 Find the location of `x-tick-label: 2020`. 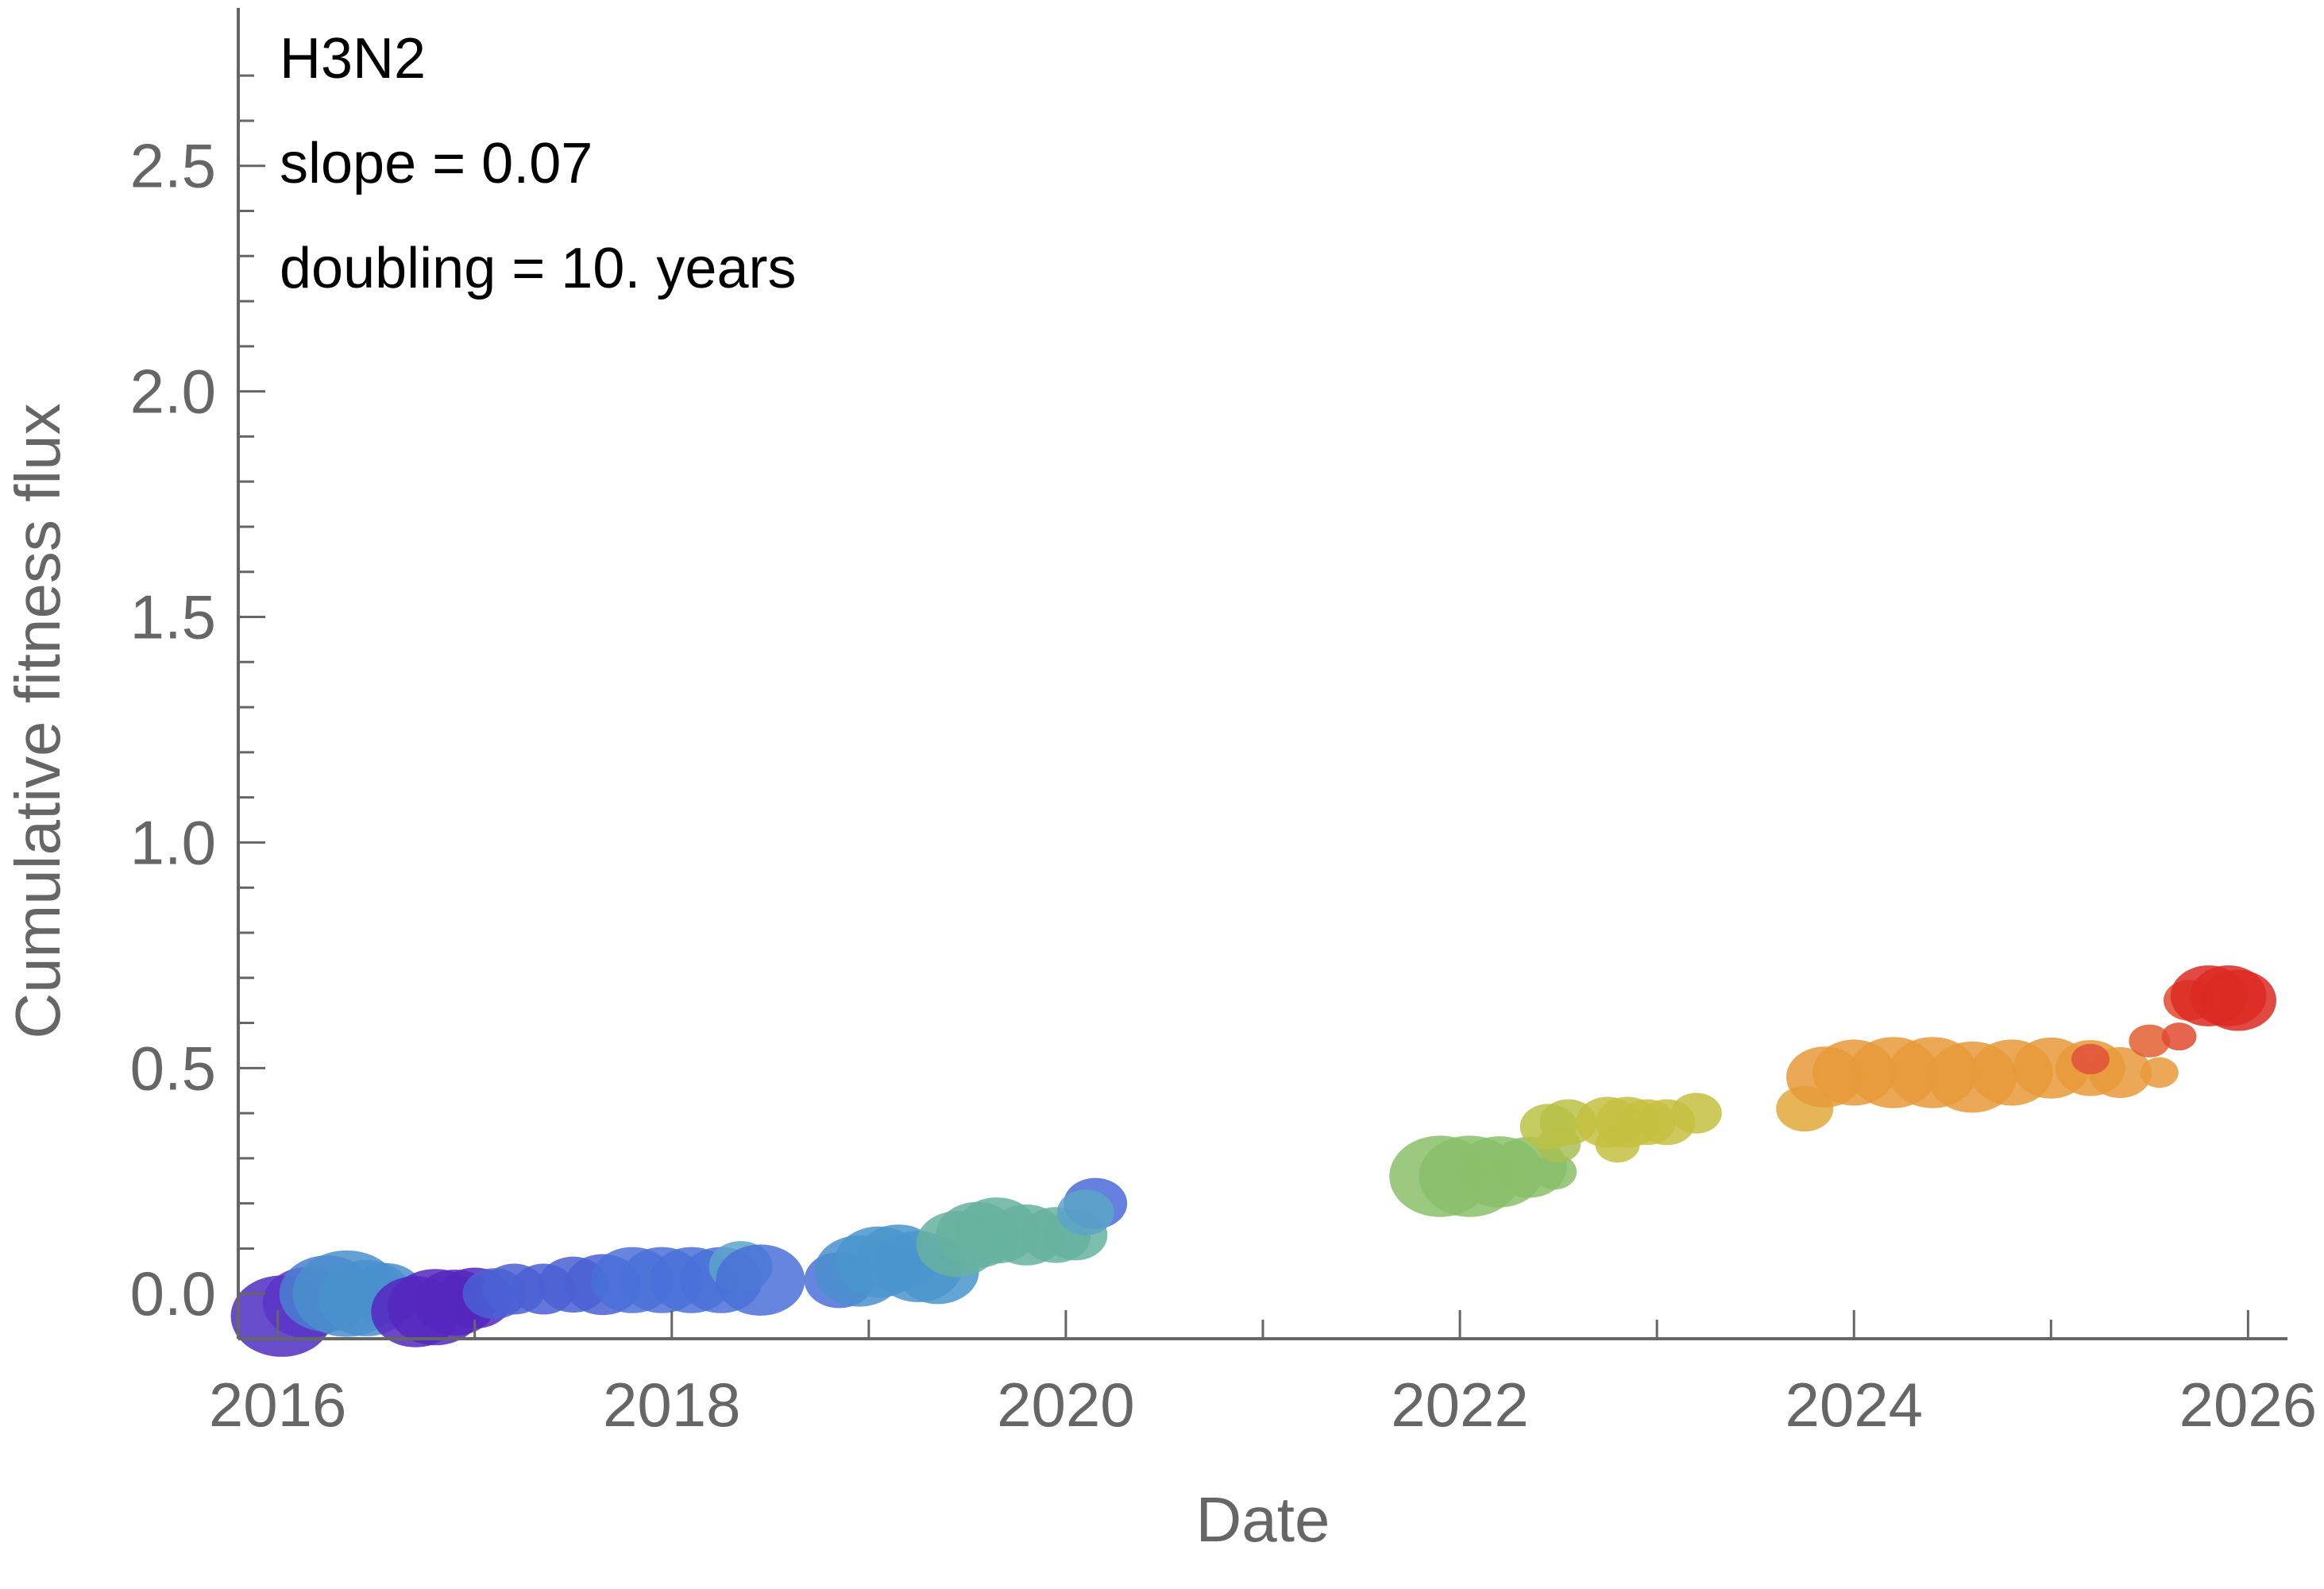

x-tick-label: 2020 is located at coordinates (1066, 1405).